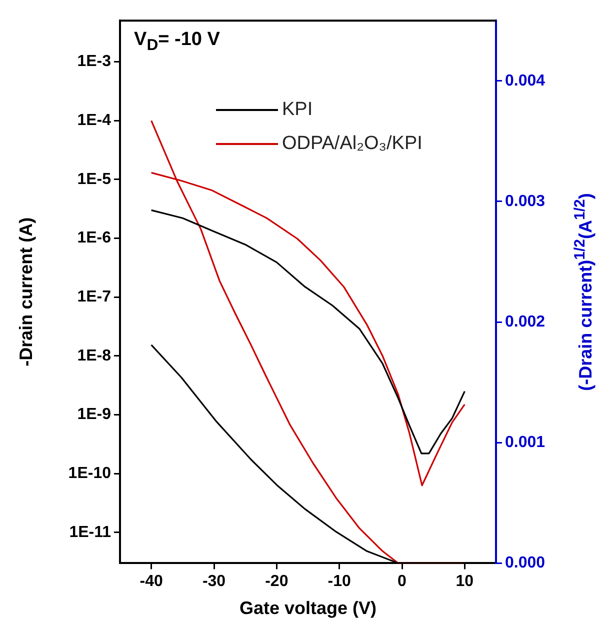 The image size is (616, 632). Describe the element at coordinates (525, 321) in the screenshot. I see `y2-tick-label: 0.002` at that location.